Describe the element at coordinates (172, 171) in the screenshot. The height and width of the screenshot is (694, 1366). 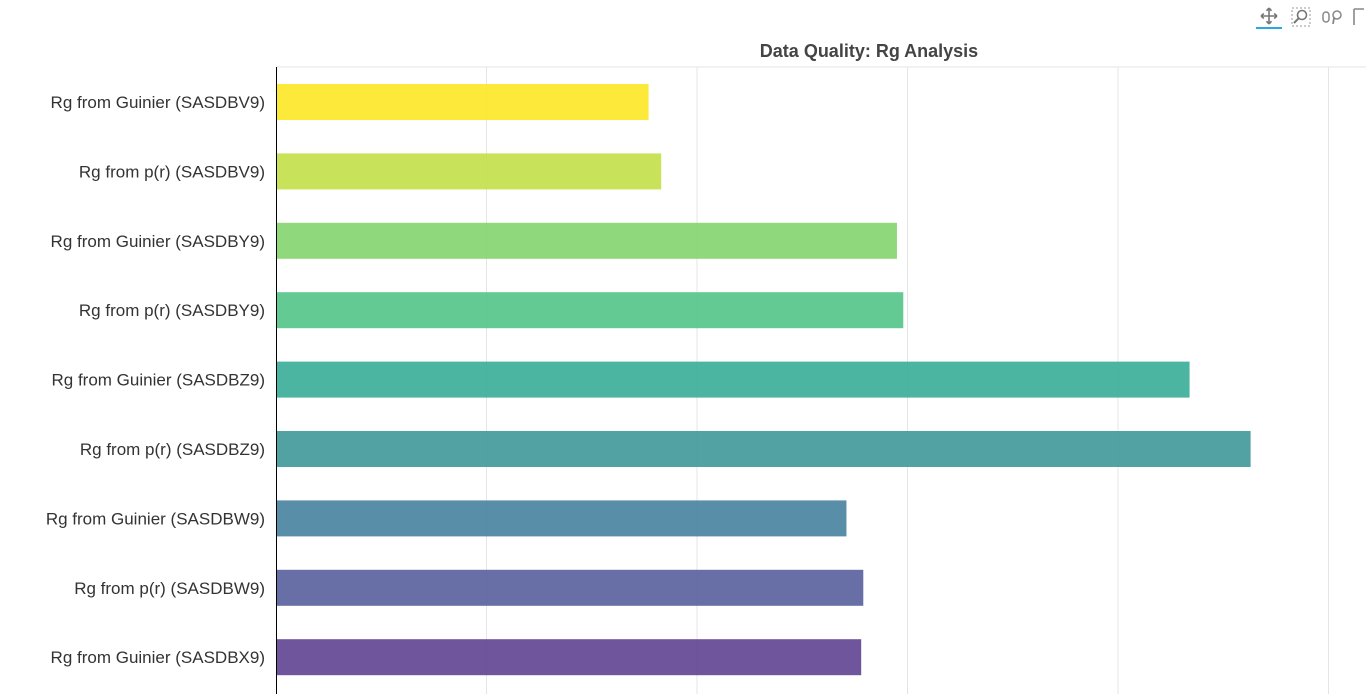
I see `category-label: Rg from p(r) (SASDBV9)` at that location.